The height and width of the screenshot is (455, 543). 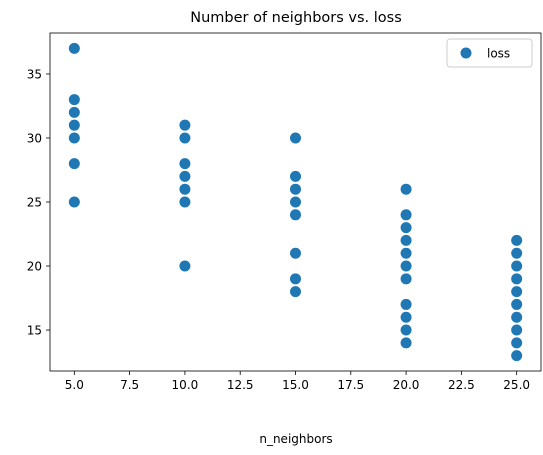 What do you see at coordinates (34, 331) in the screenshot?
I see `y-tick-label: 15` at bounding box center [34, 331].